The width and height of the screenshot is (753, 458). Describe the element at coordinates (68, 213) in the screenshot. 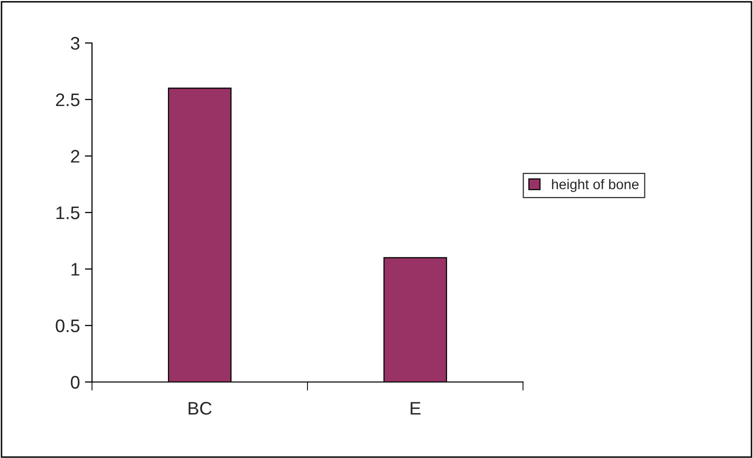

I see `y-tick-label: 1.5` at that location.